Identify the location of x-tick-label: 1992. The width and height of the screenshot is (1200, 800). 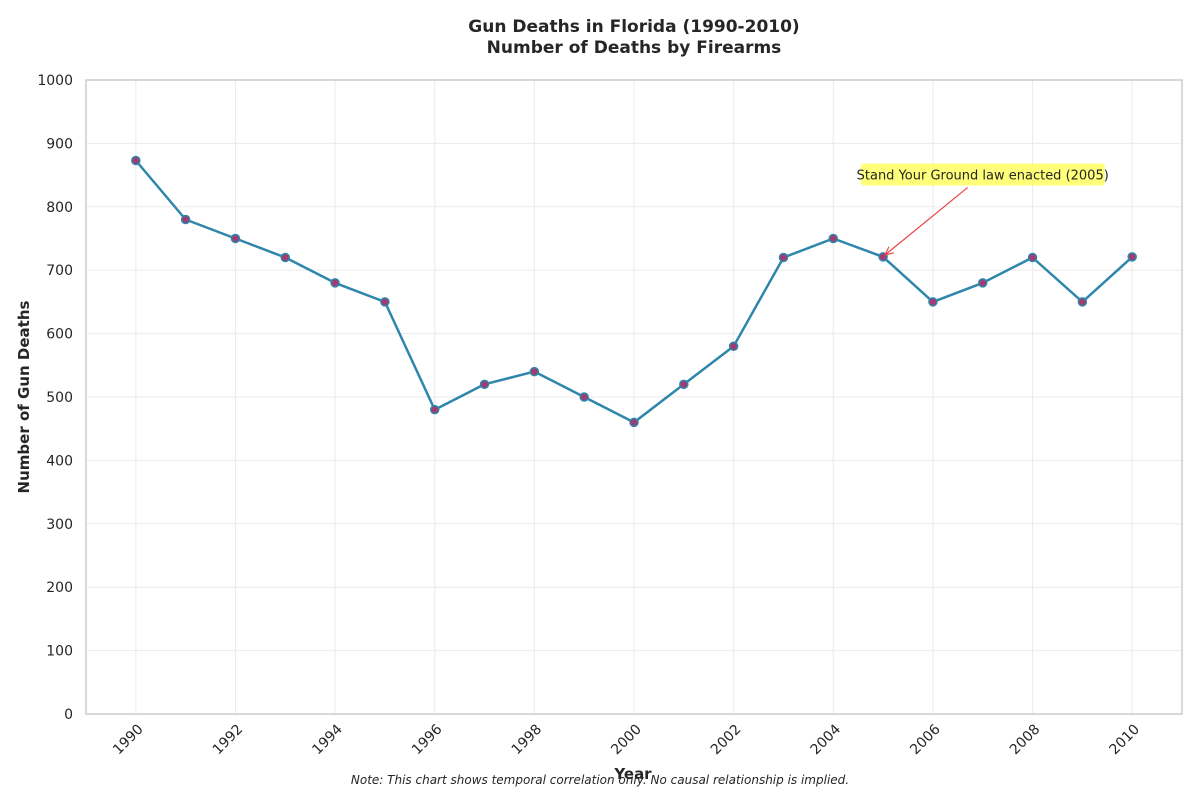
(228, 740).